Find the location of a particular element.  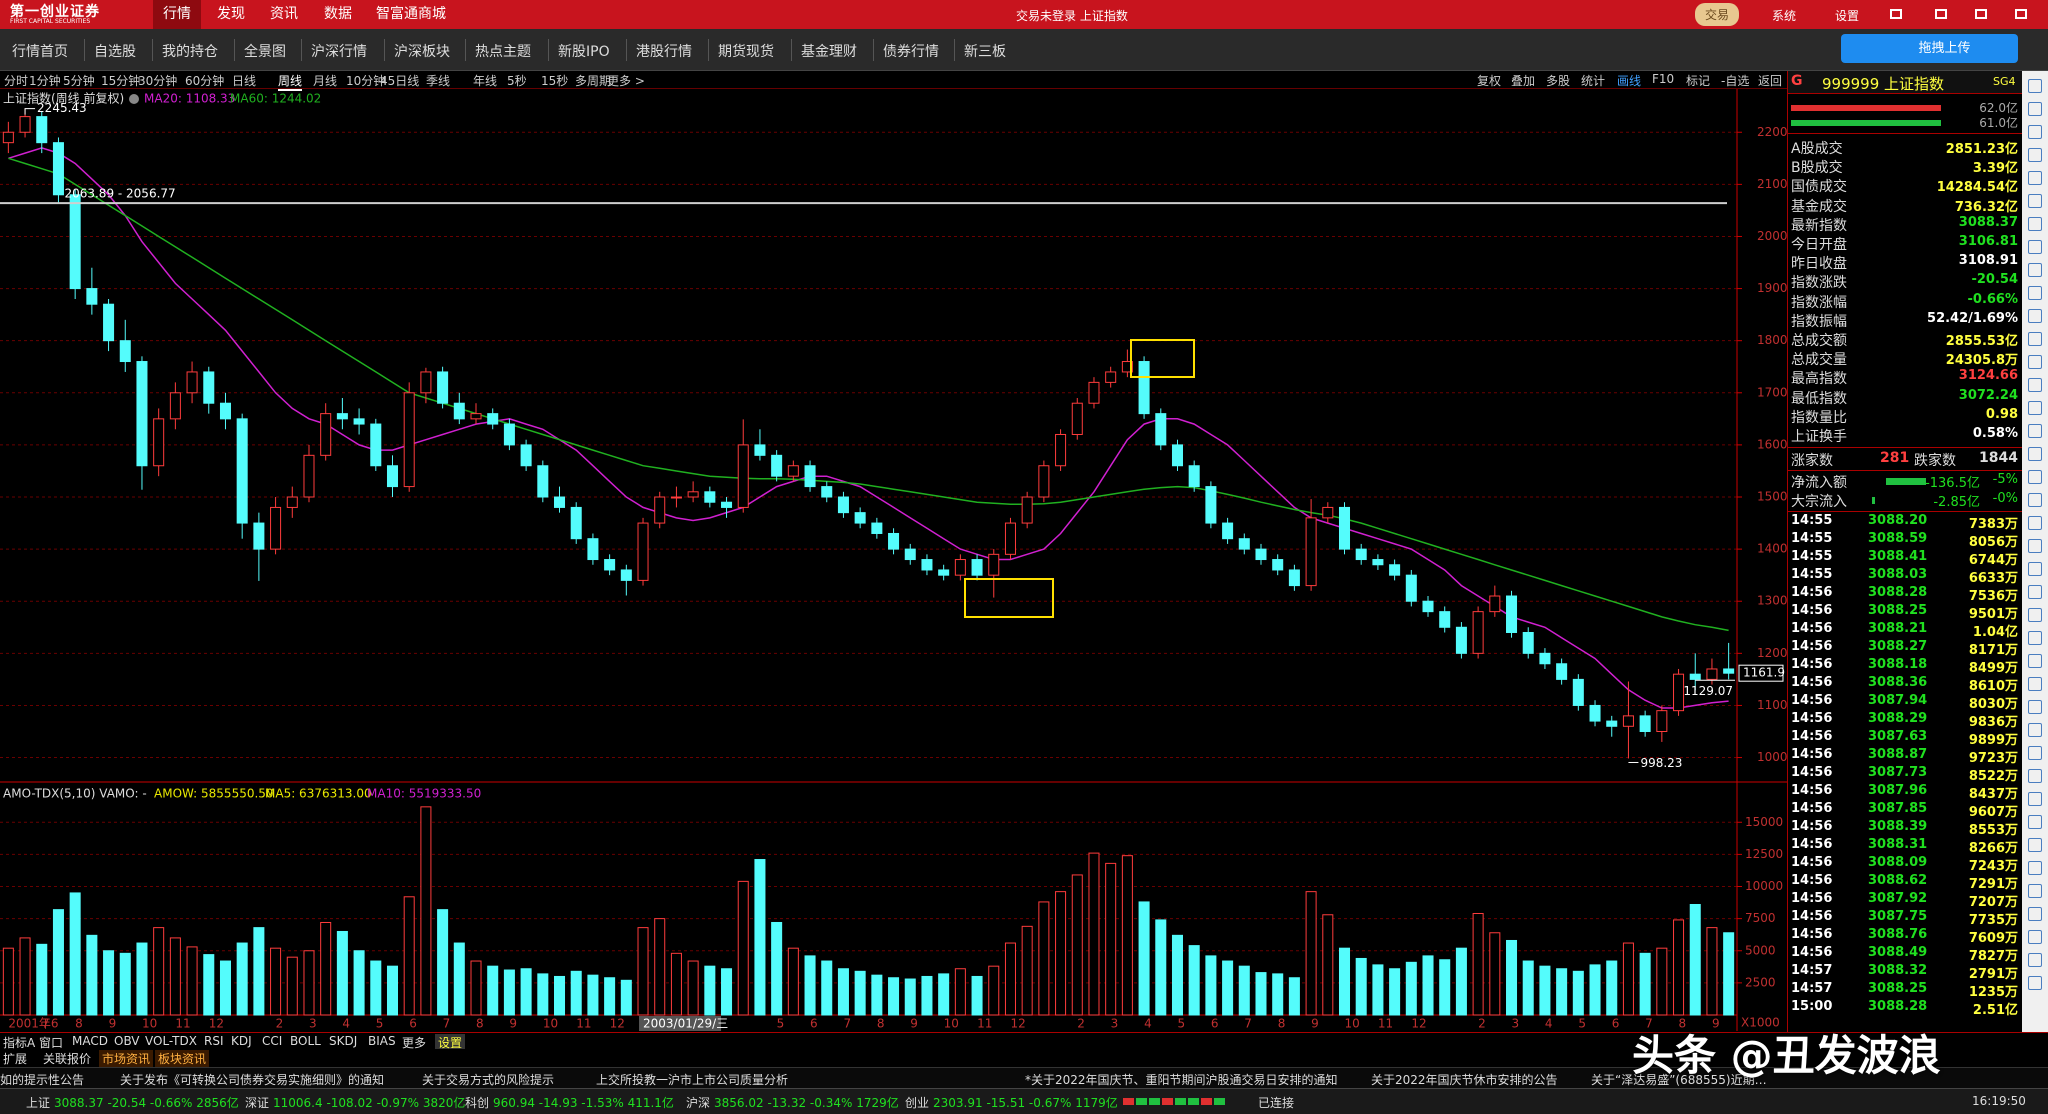

indicator-tab: SKDJ is located at coordinates (343, 1041).